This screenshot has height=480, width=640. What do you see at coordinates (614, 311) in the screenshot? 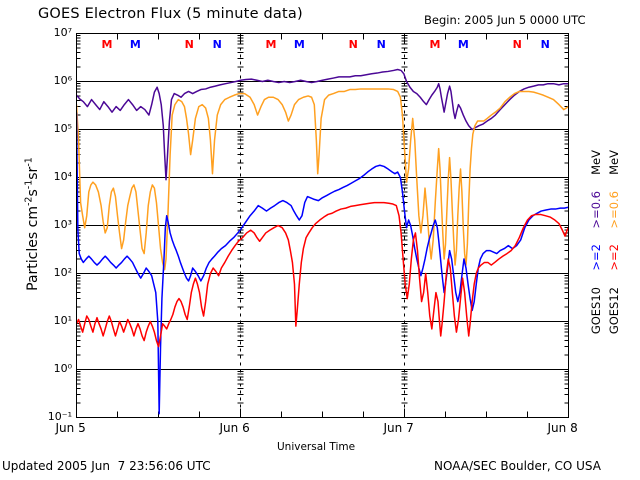
I see `legend-satellite: GOES12` at bounding box center [614, 311].